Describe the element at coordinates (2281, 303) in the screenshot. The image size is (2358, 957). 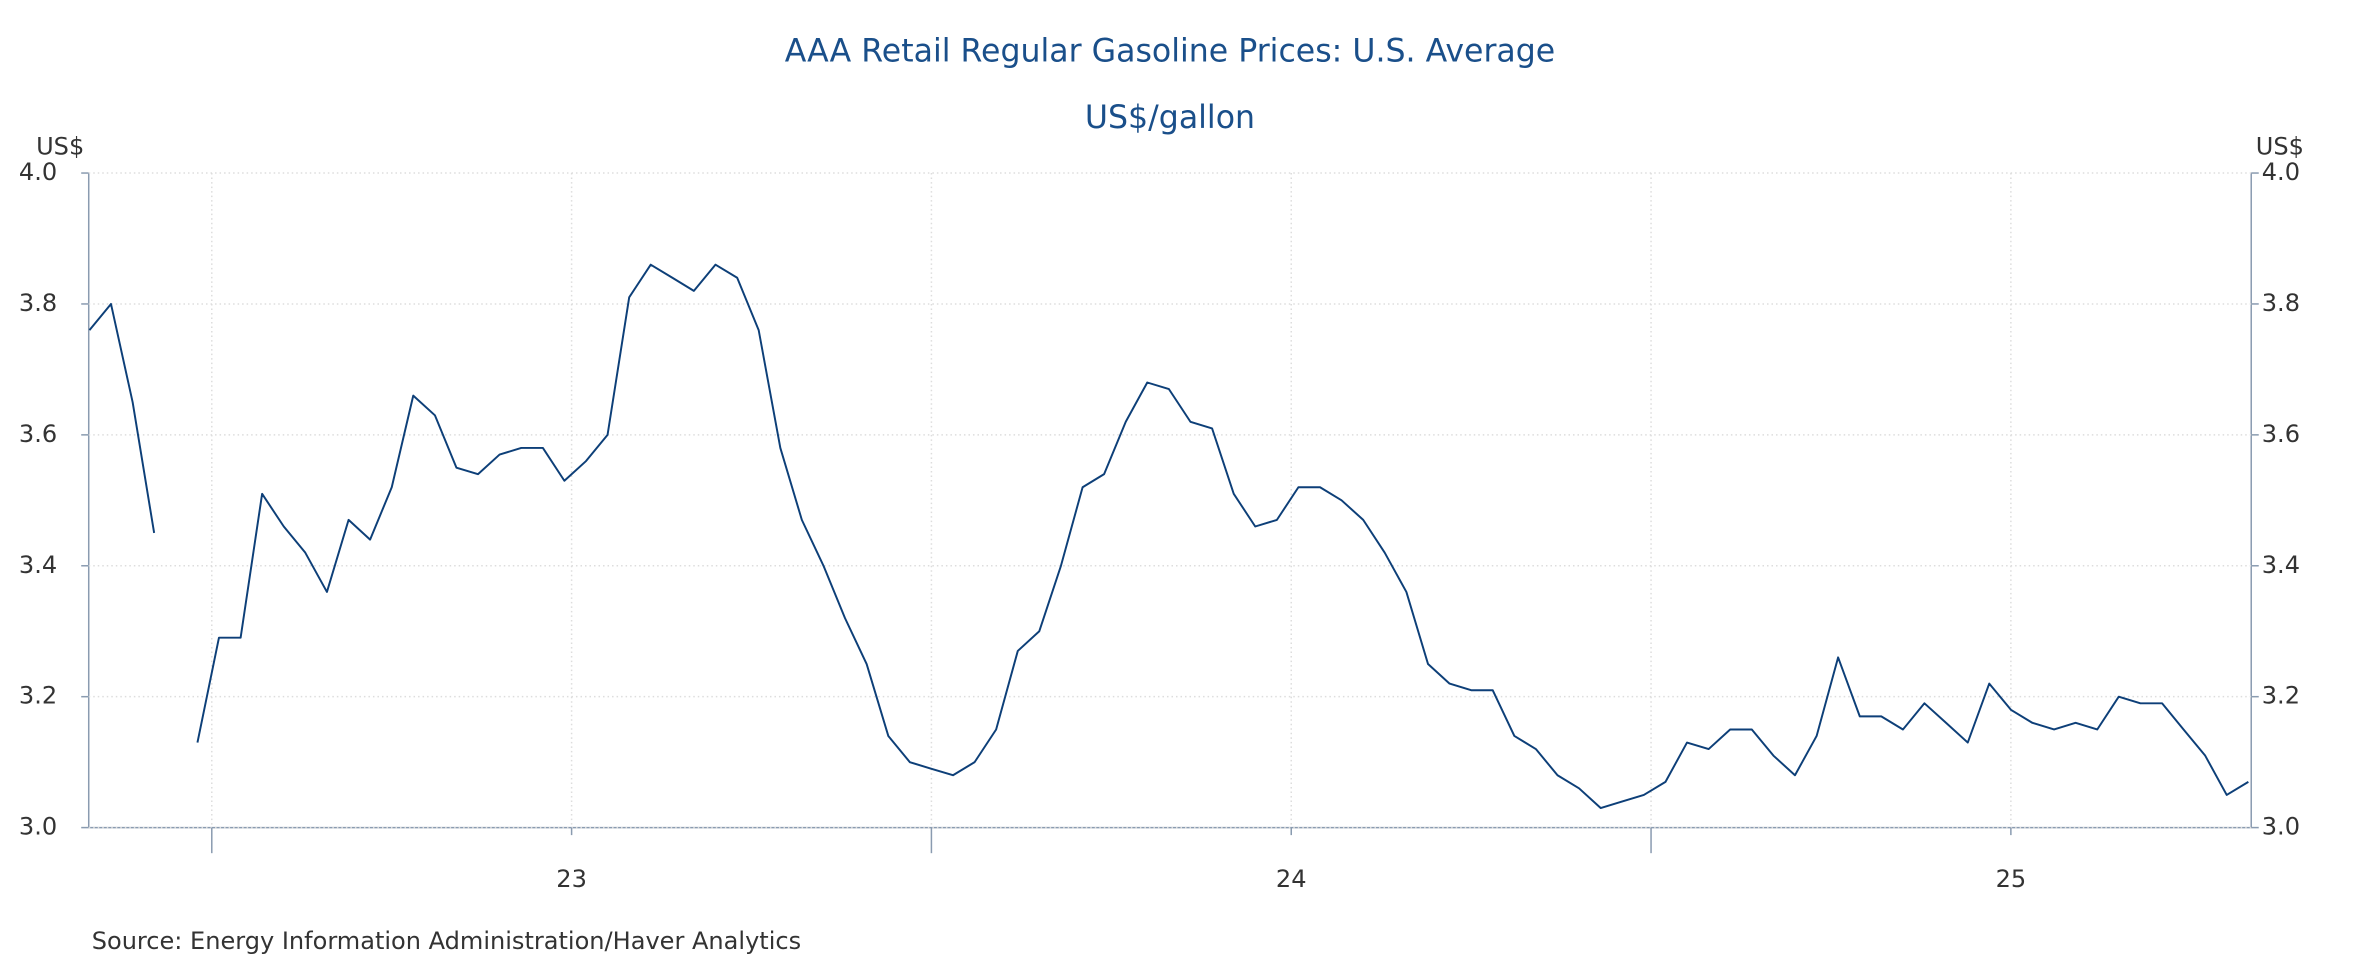
I see `y2-tick-label: 3.8` at that location.